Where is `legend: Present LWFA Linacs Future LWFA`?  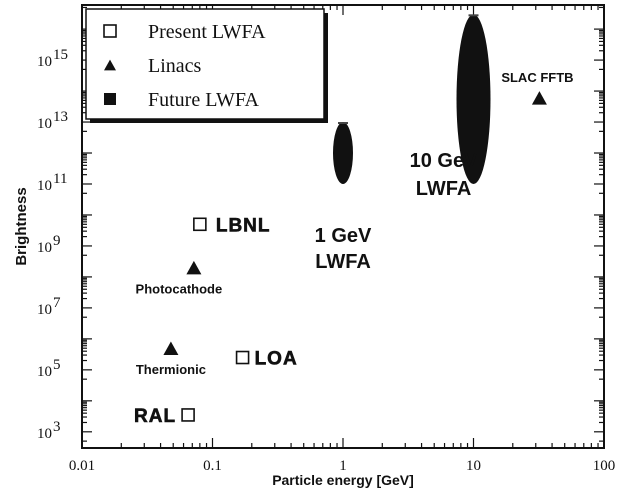 legend: Present LWFA Linacs Future LWFA is located at coordinates (206, 65).